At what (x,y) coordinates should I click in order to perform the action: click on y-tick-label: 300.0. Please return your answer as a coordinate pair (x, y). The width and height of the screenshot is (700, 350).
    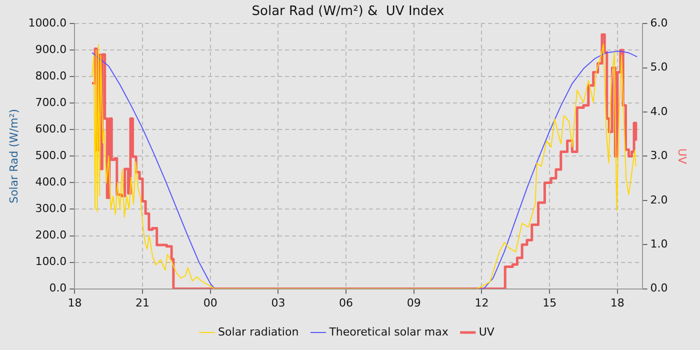
    Looking at the image, I should click on (51, 209).